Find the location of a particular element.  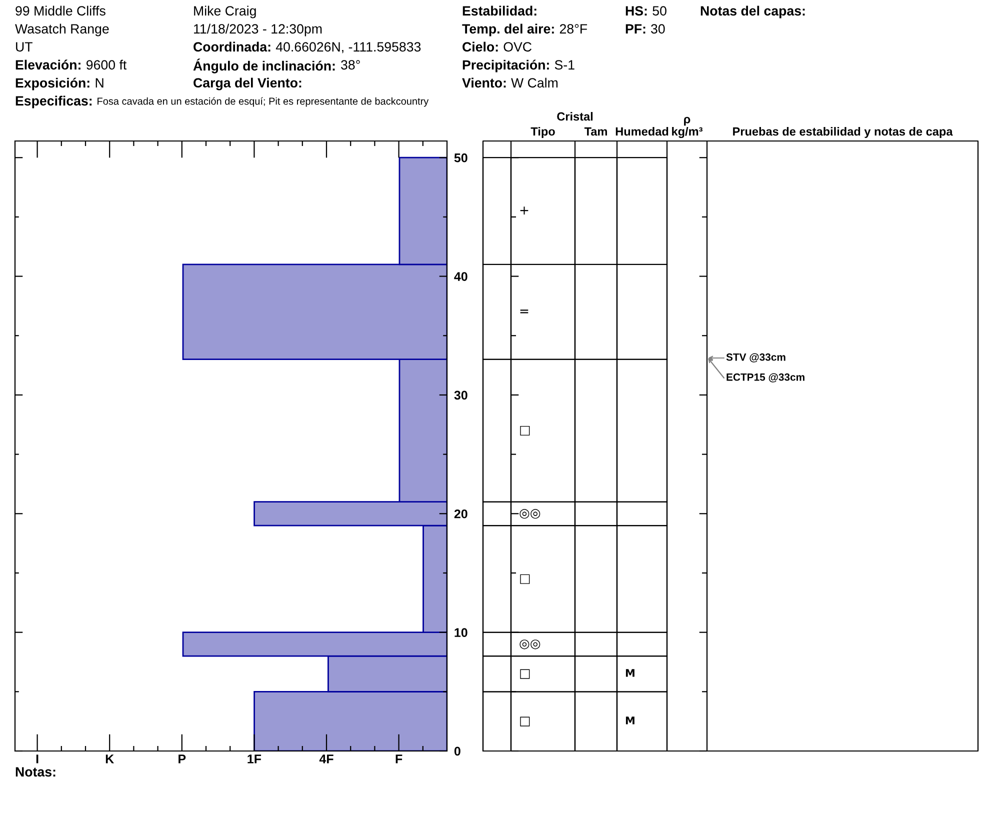

y-tick-label: 10 is located at coordinates (461, 632).